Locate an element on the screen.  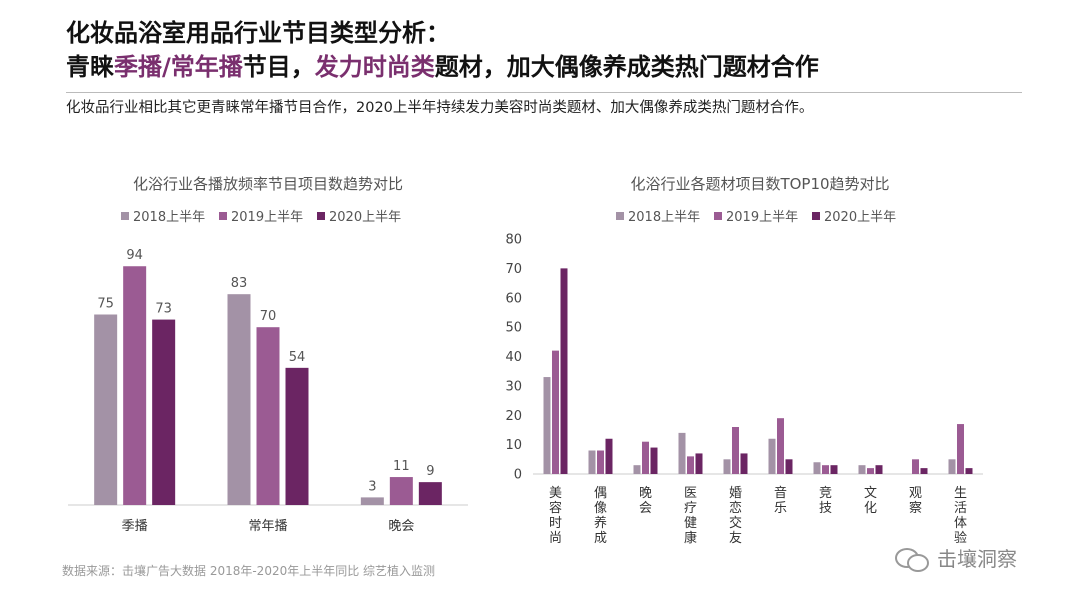
title-divider is located at coordinates (544, 92).